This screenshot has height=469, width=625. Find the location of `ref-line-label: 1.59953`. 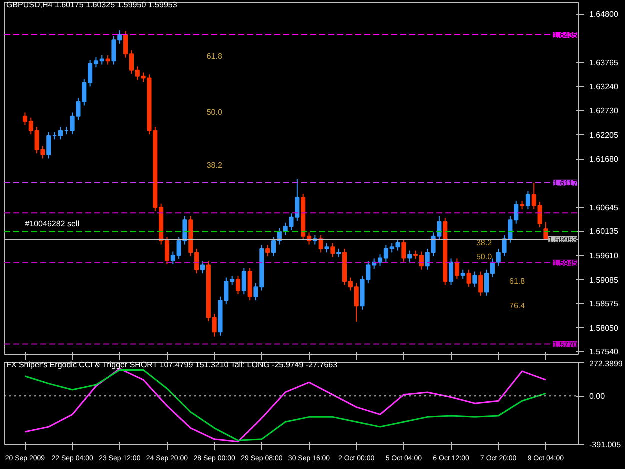

ref-line-label: 1.59953 is located at coordinates (563, 240).